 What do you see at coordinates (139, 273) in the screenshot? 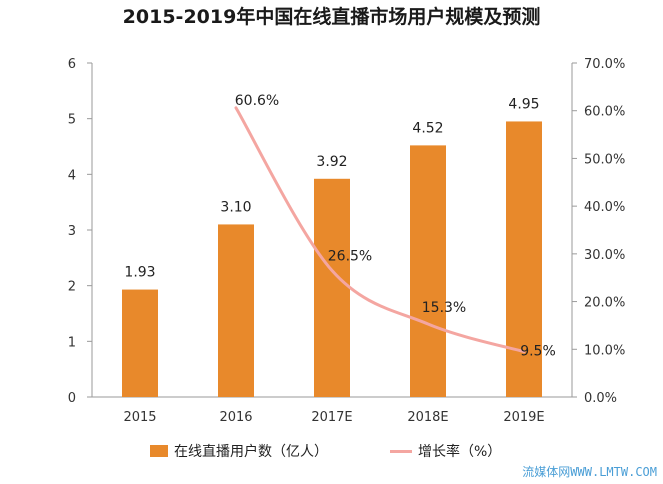
I see `bar-value-label: 1.93` at bounding box center [139, 273].